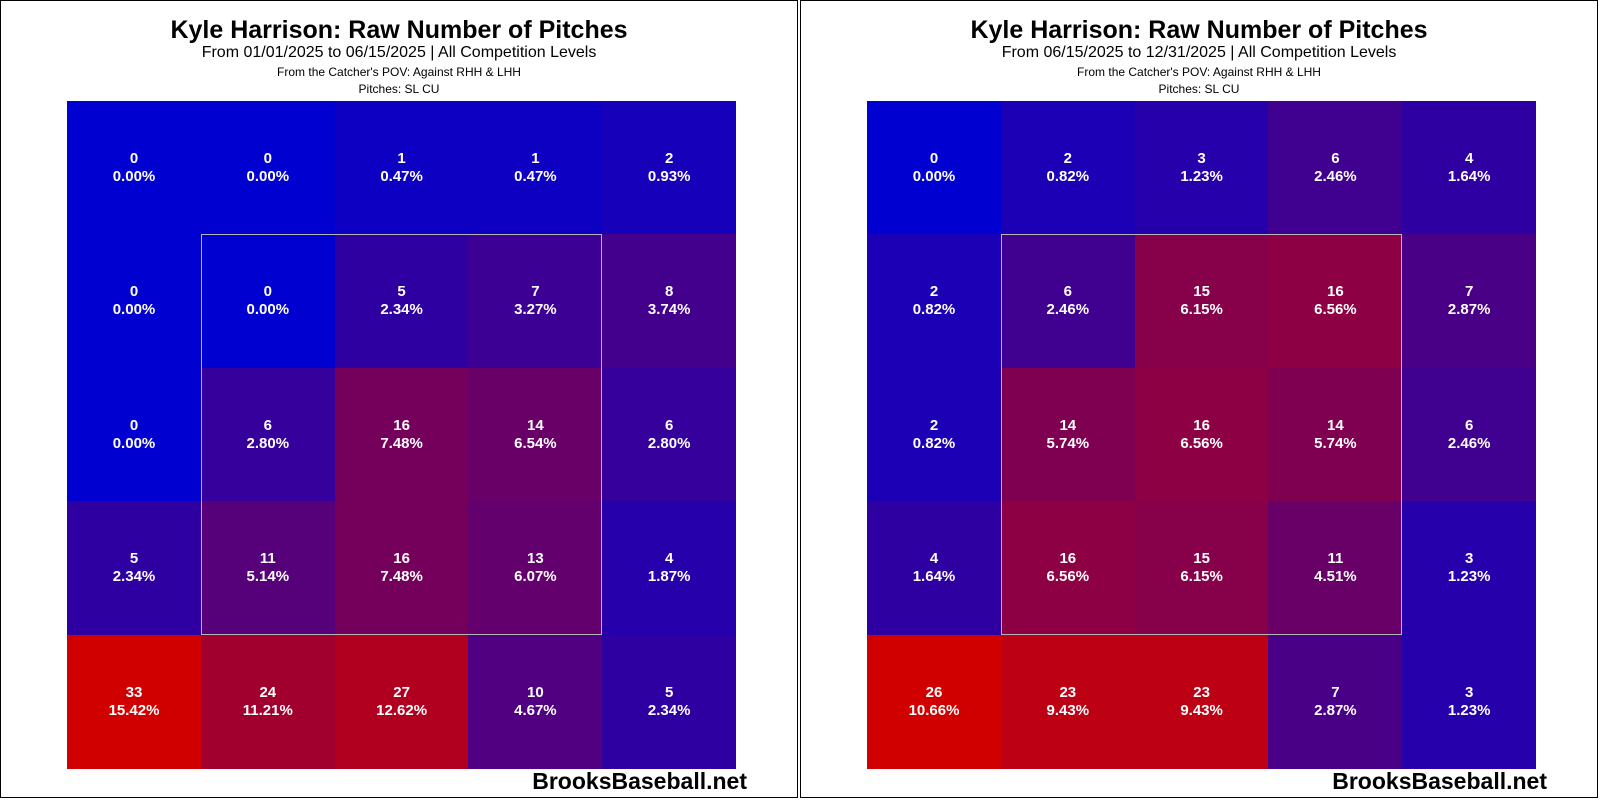  What do you see at coordinates (268, 692) in the screenshot?
I see `cell-count-label: 24` at bounding box center [268, 692].